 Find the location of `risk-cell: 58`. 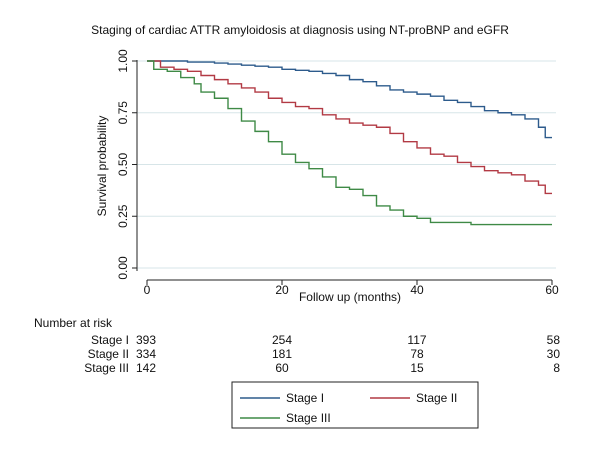

risk-cell: 58 is located at coordinates (554, 340).